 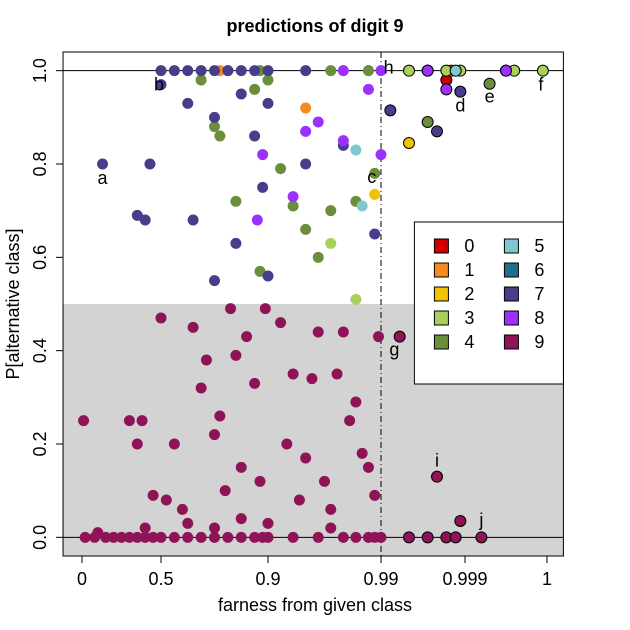 What do you see at coordinates (267, 579) in the screenshot?
I see `x-tick-label: 0.9` at bounding box center [267, 579].